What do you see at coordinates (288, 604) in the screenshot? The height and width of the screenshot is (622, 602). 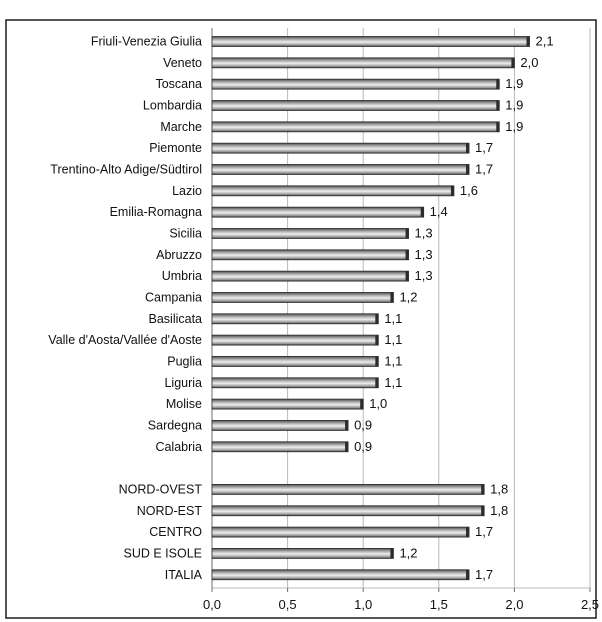 I see `x-tick-label: 0,5` at bounding box center [288, 604].